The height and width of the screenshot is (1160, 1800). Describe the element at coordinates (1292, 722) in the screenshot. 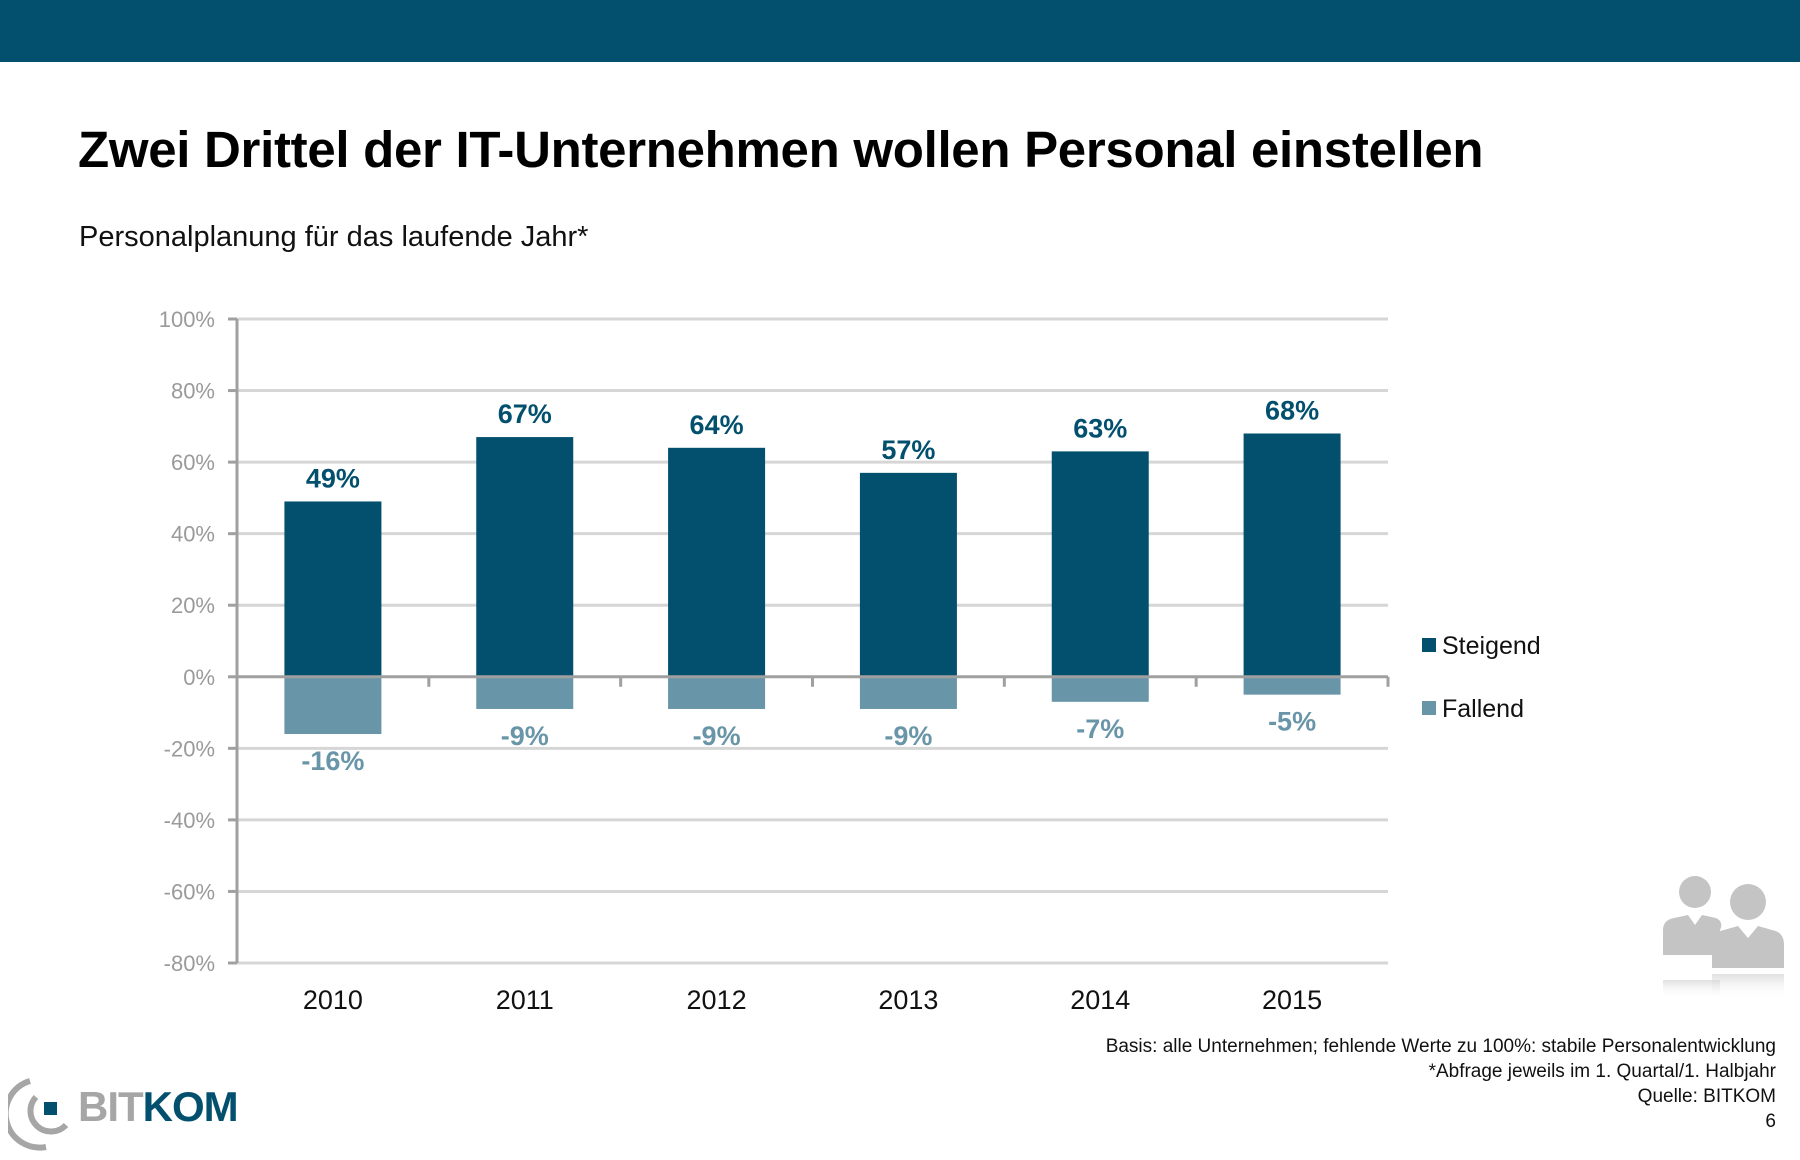

I see `data-label-fallend: -5%` at that location.